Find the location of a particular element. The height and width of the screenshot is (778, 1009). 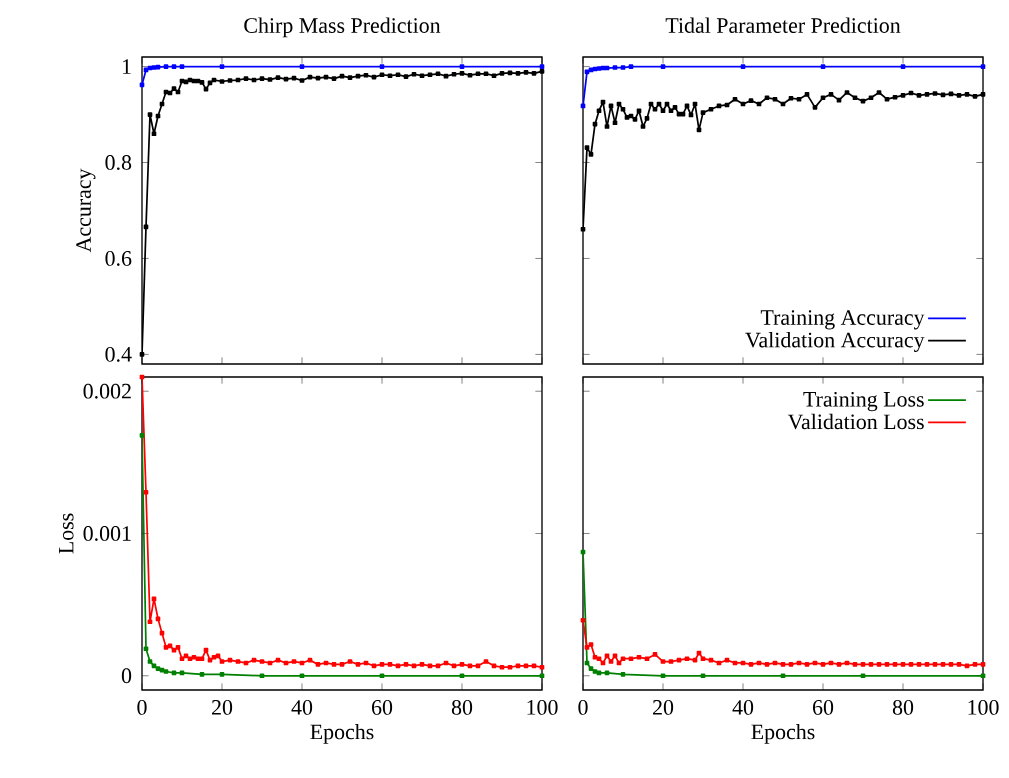

y-tick-label: 0 is located at coordinates (126, 676).